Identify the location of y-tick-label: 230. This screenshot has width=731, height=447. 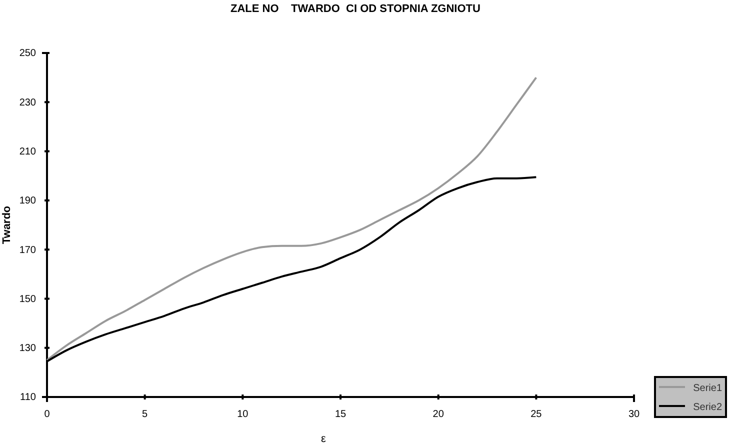
(27, 102).